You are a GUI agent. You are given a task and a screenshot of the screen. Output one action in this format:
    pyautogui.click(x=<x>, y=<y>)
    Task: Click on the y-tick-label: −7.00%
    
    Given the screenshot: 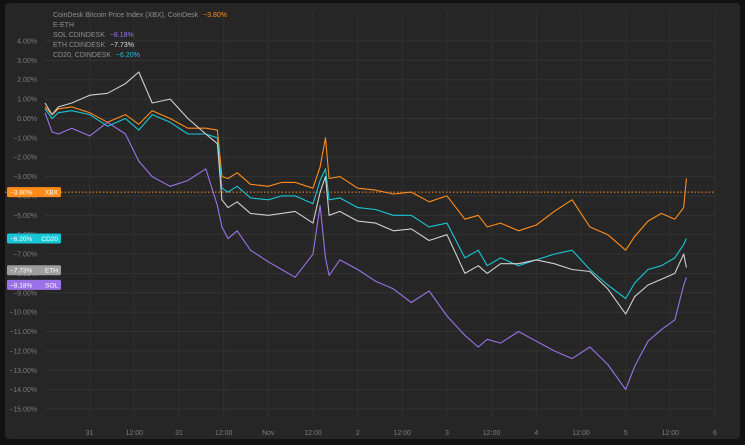 What is the action you would take?
    pyautogui.click(x=25, y=255)
    